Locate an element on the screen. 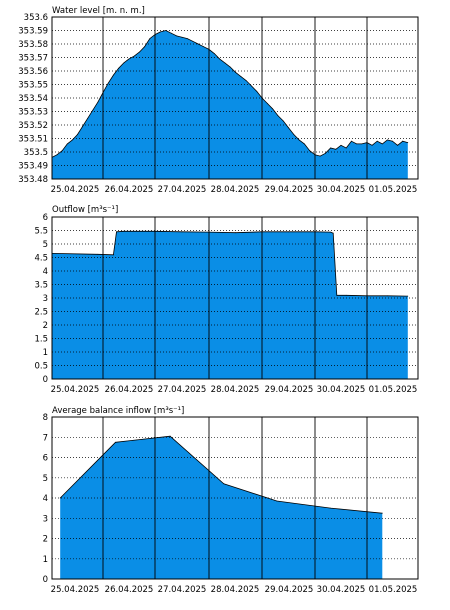 This screenshot has height=610, width=450. balance-inflow-x-tick-label: 29.04.2025 is located at coordinates (289, 590).